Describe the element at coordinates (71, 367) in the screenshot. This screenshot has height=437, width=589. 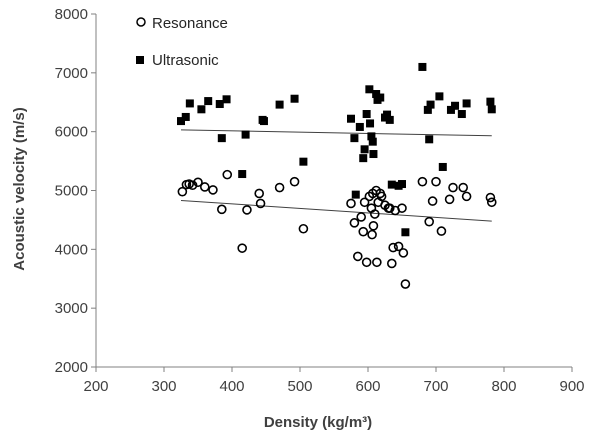
I see `y-tick-label: 2000` at that location.